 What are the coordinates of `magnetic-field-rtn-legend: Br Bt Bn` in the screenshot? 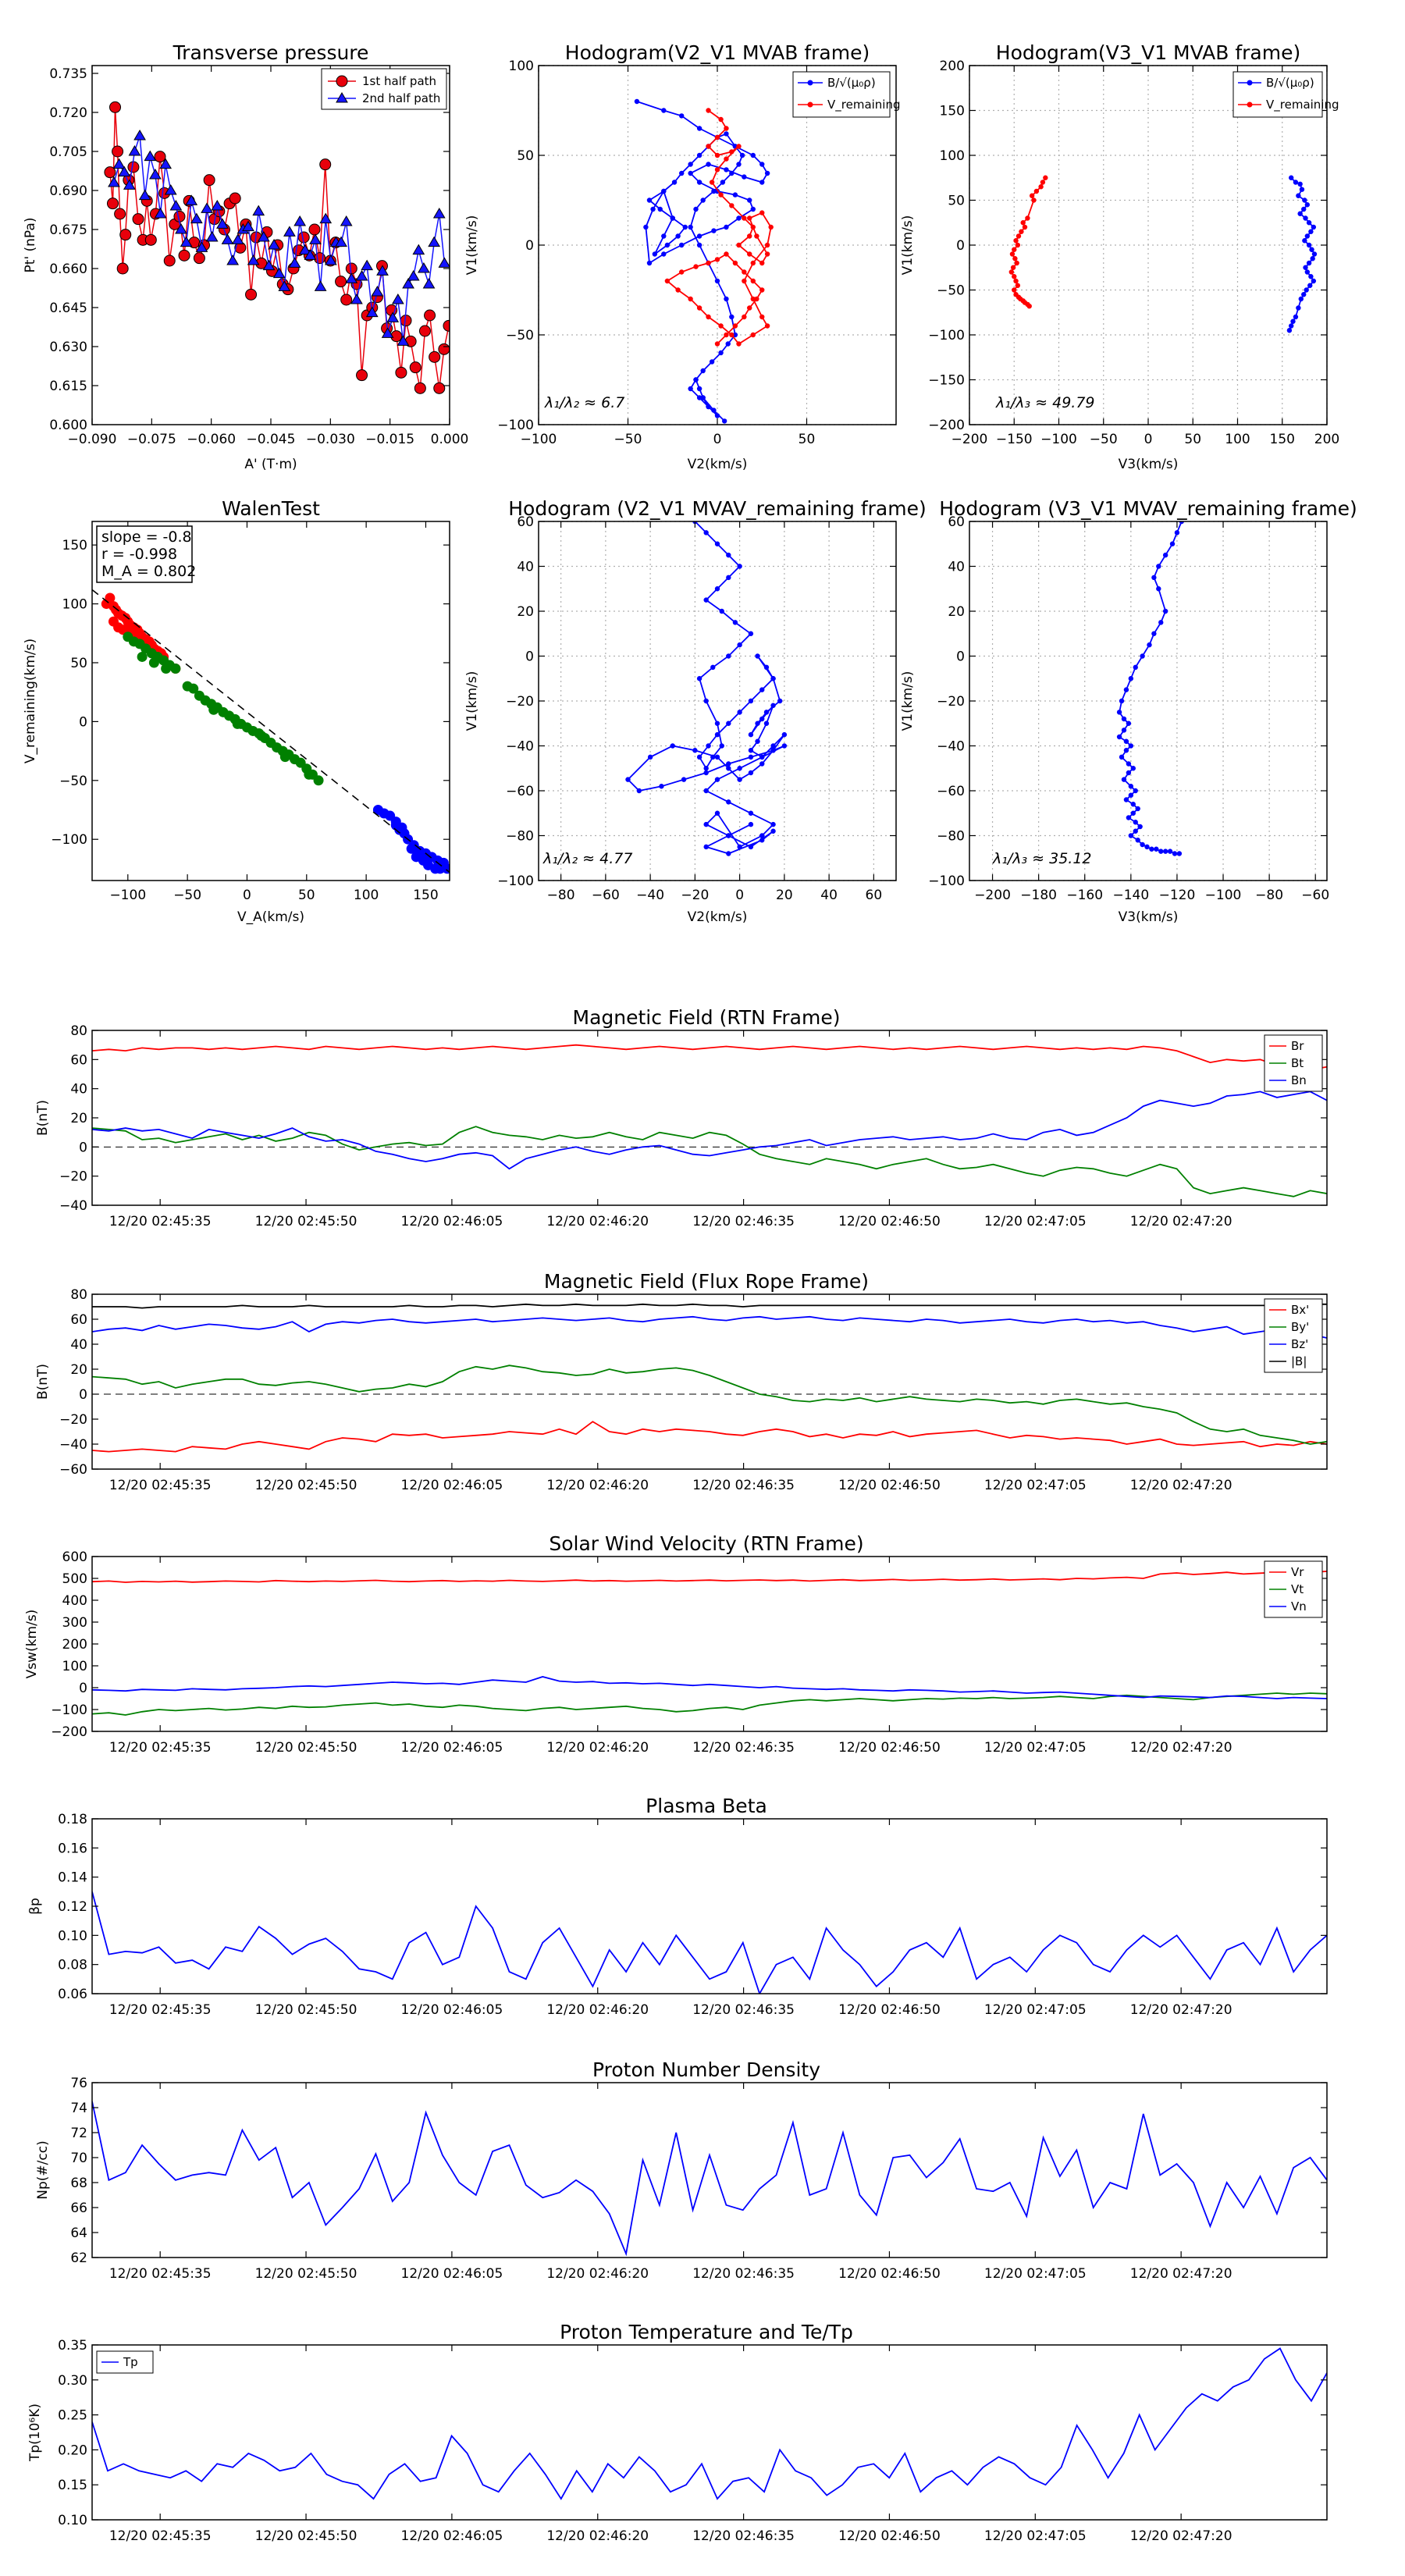 It's located at (1293, 1063).